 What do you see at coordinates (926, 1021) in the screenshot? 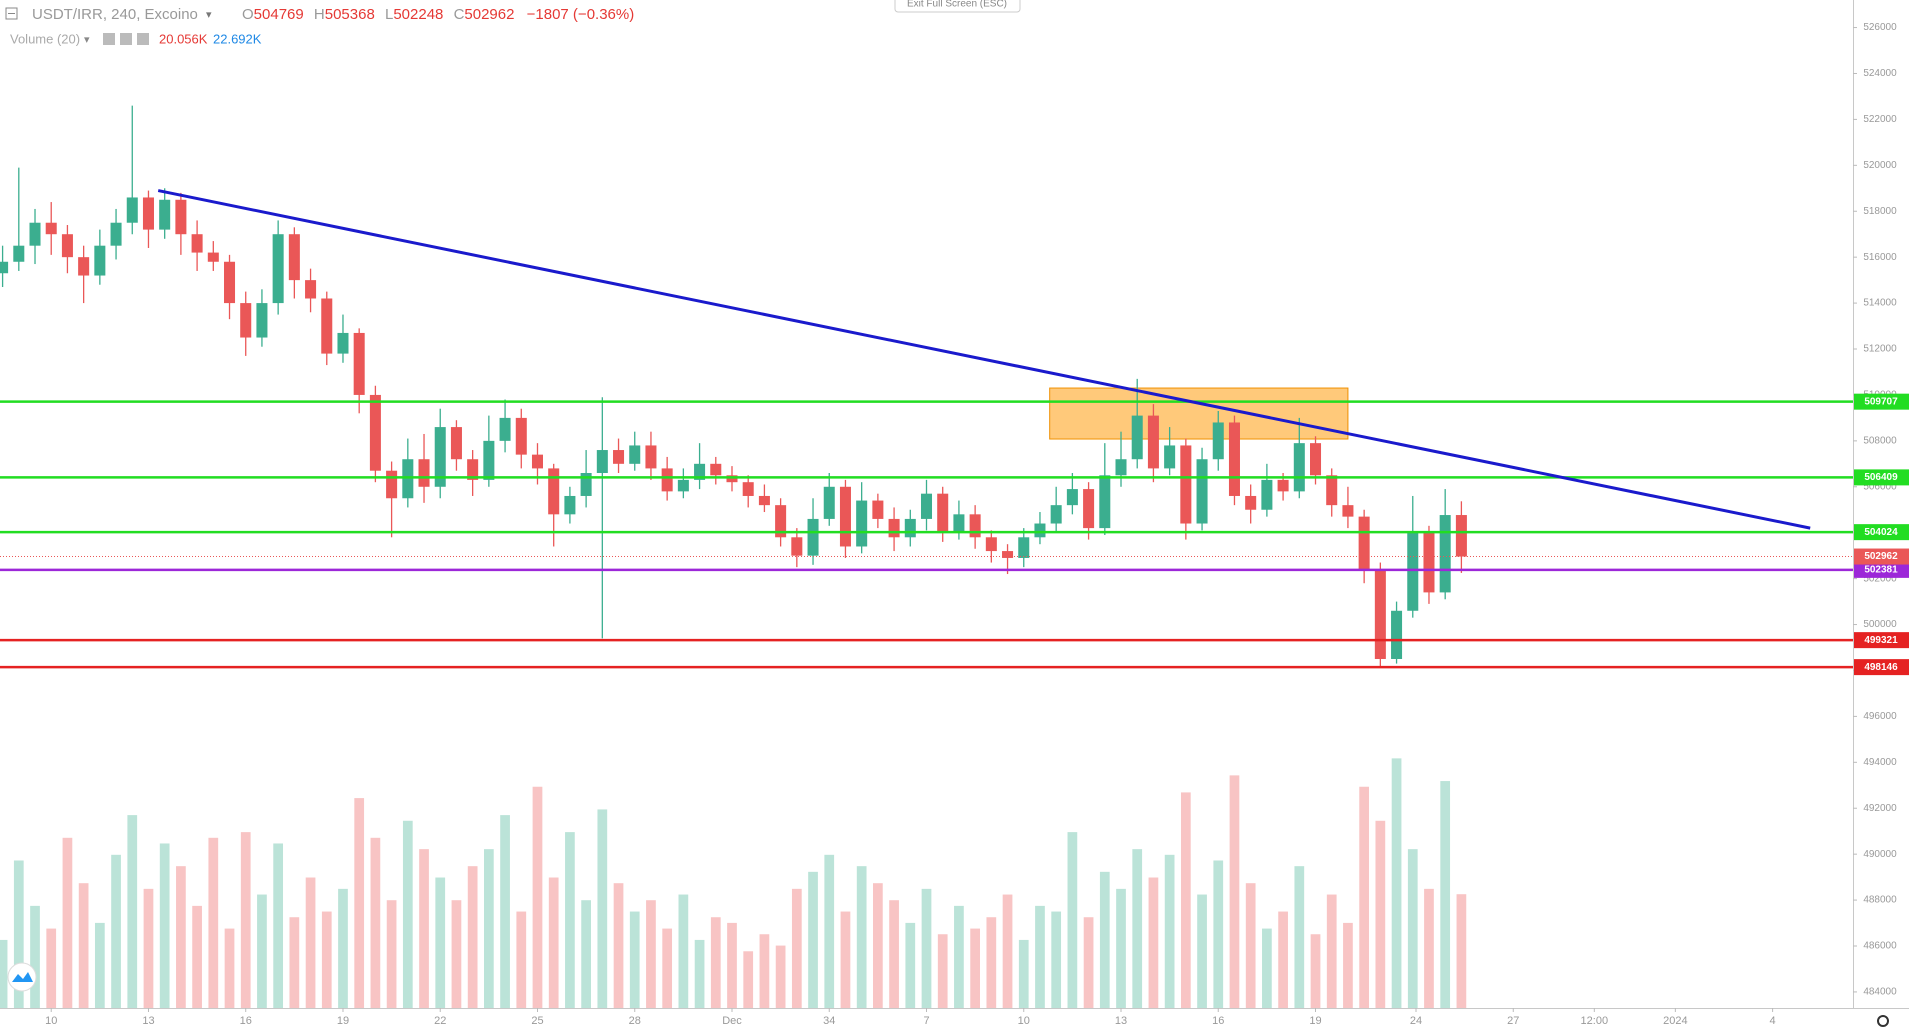
I see `x-tick-label: 7` at bounding box center [926, 1021].